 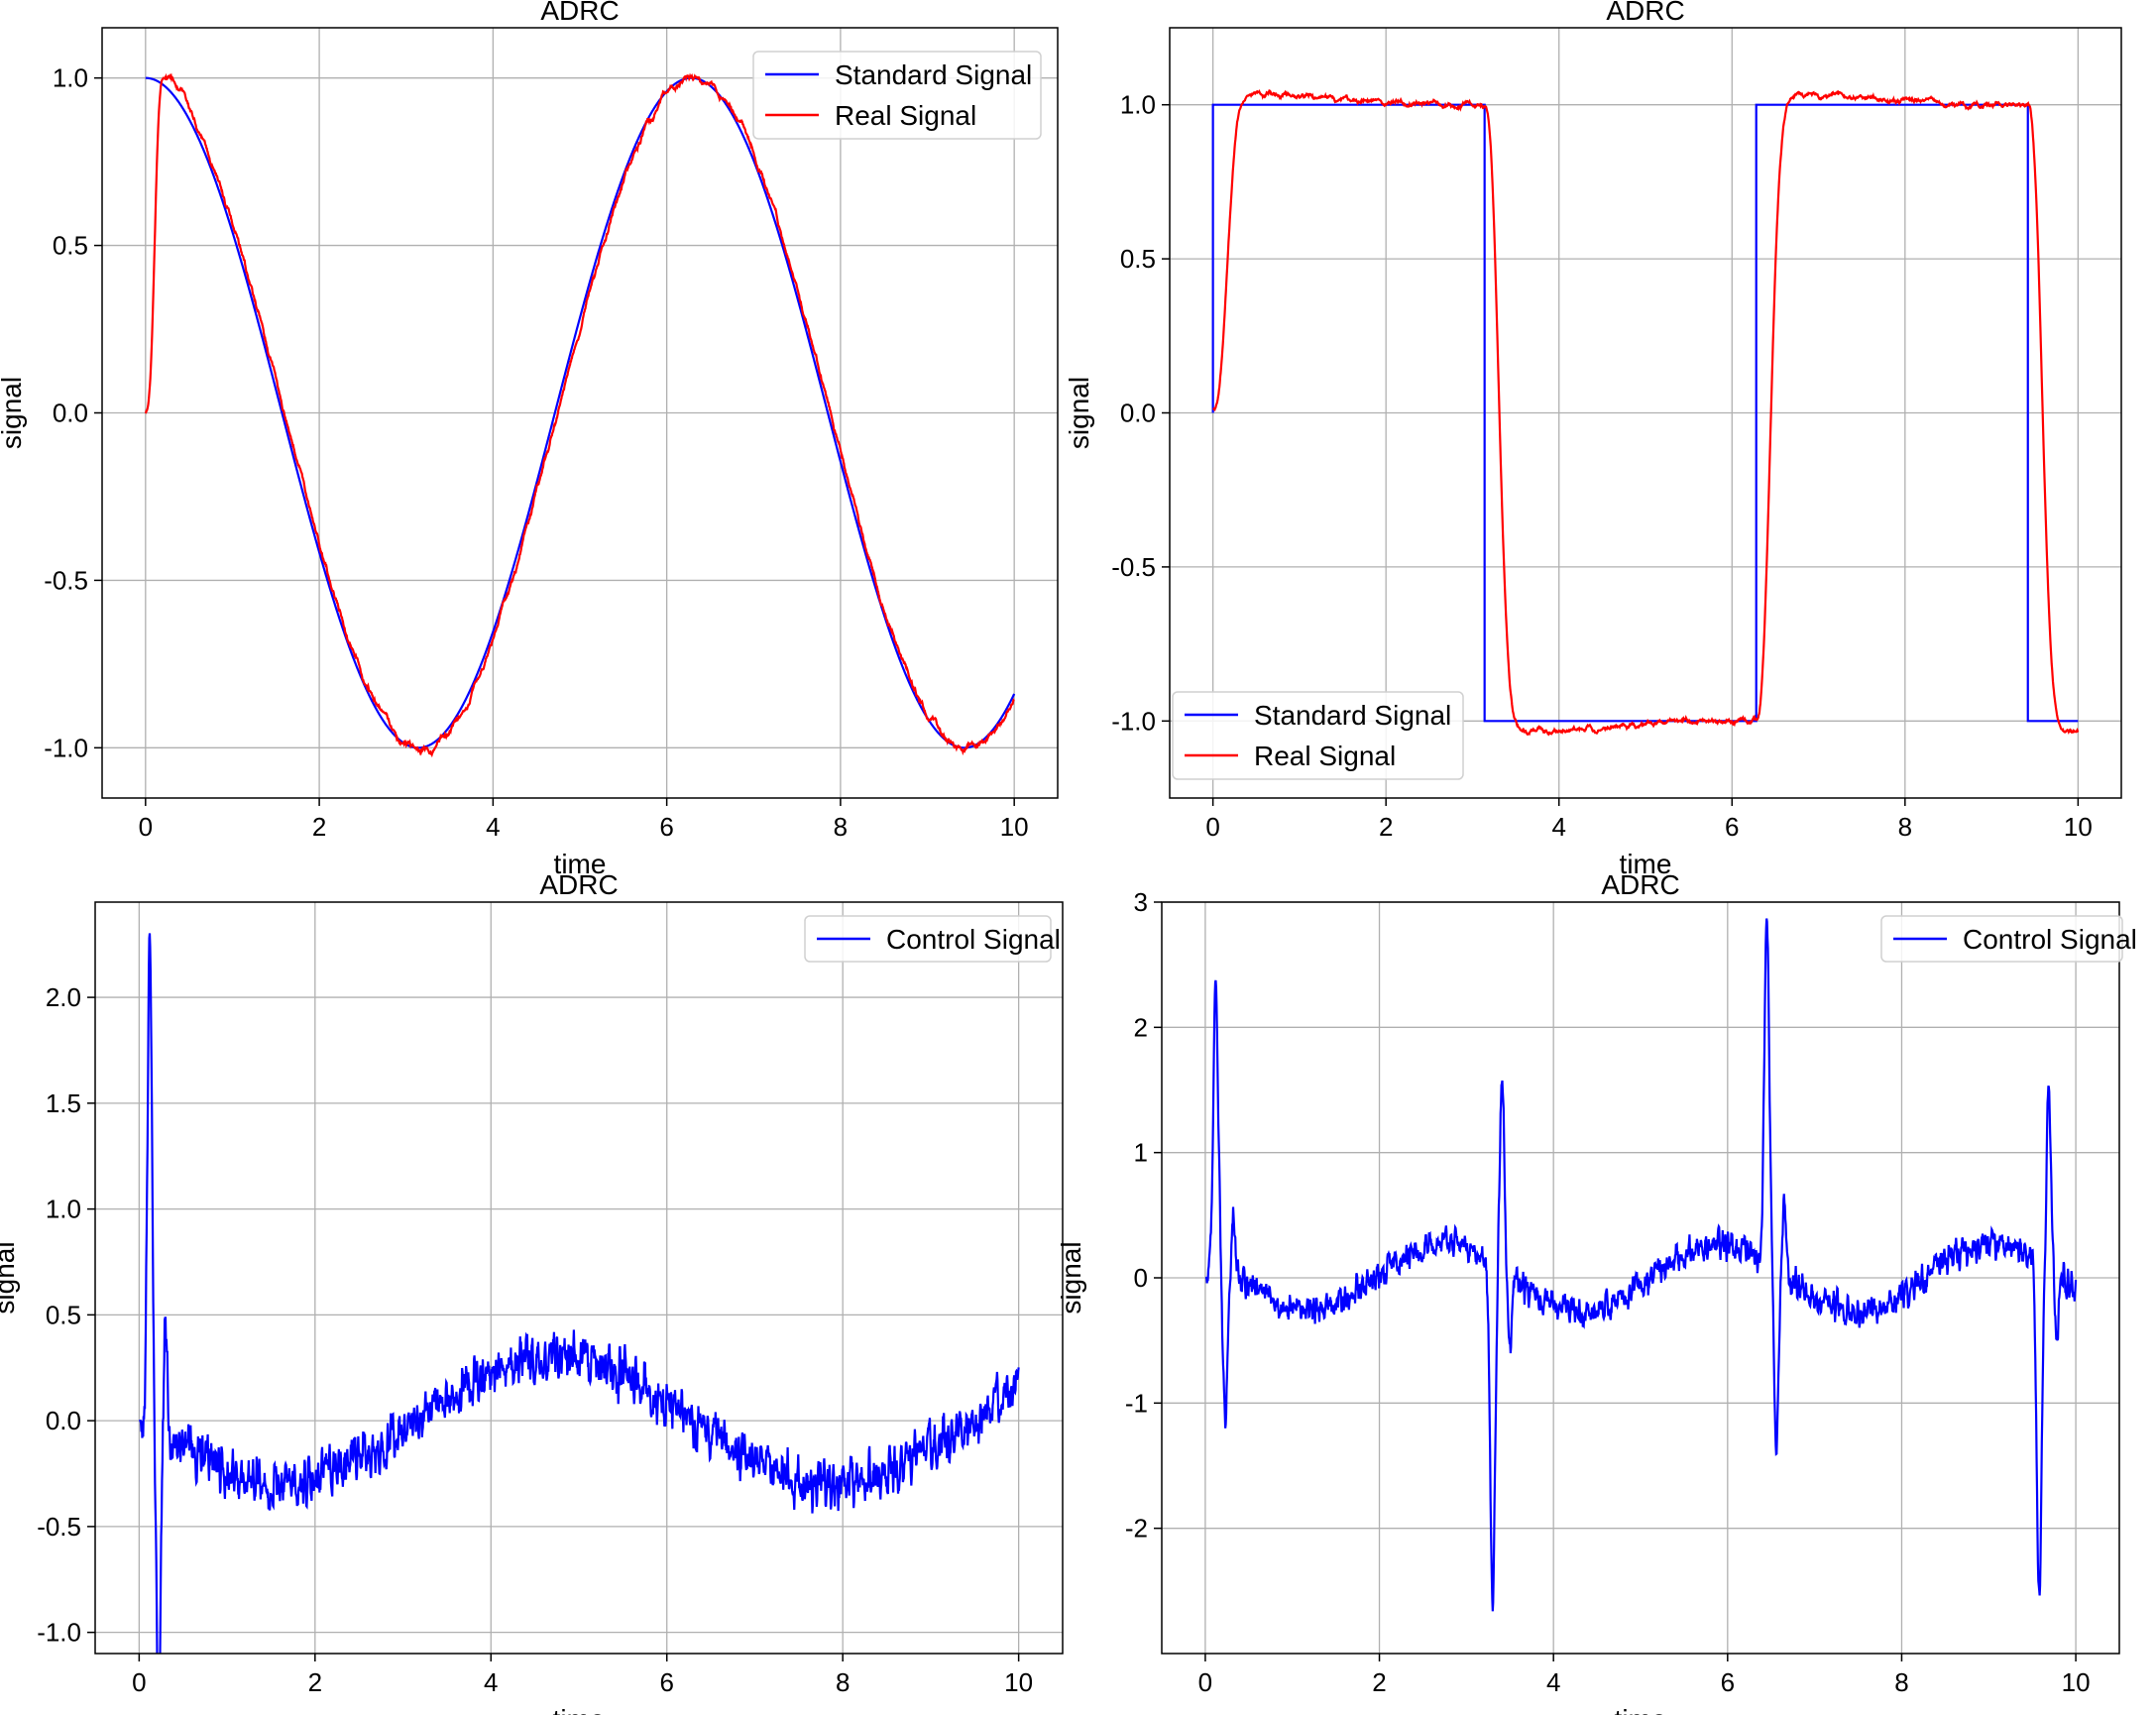 I want to click on y-tick-label: 1, so click(x=1141, y=1153).